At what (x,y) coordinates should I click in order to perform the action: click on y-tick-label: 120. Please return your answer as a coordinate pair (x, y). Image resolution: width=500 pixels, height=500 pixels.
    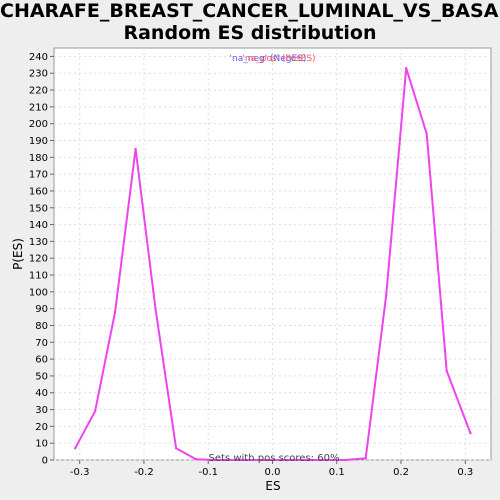
    Looking at the image, I should click on (38, 259).